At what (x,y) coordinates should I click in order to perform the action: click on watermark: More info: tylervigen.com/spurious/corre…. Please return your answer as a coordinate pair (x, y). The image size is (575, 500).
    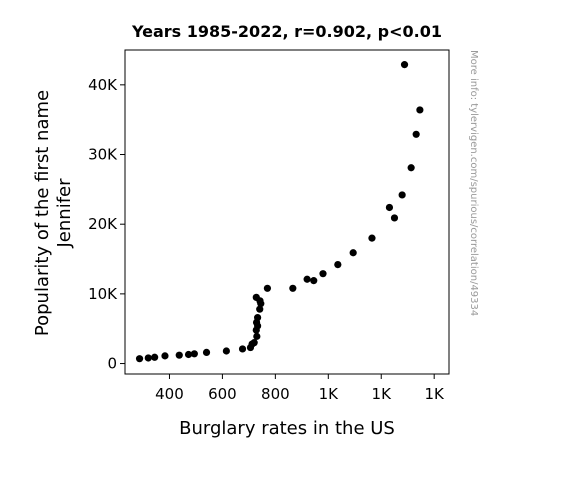
    Looking at the image, I should click on (473, 183).